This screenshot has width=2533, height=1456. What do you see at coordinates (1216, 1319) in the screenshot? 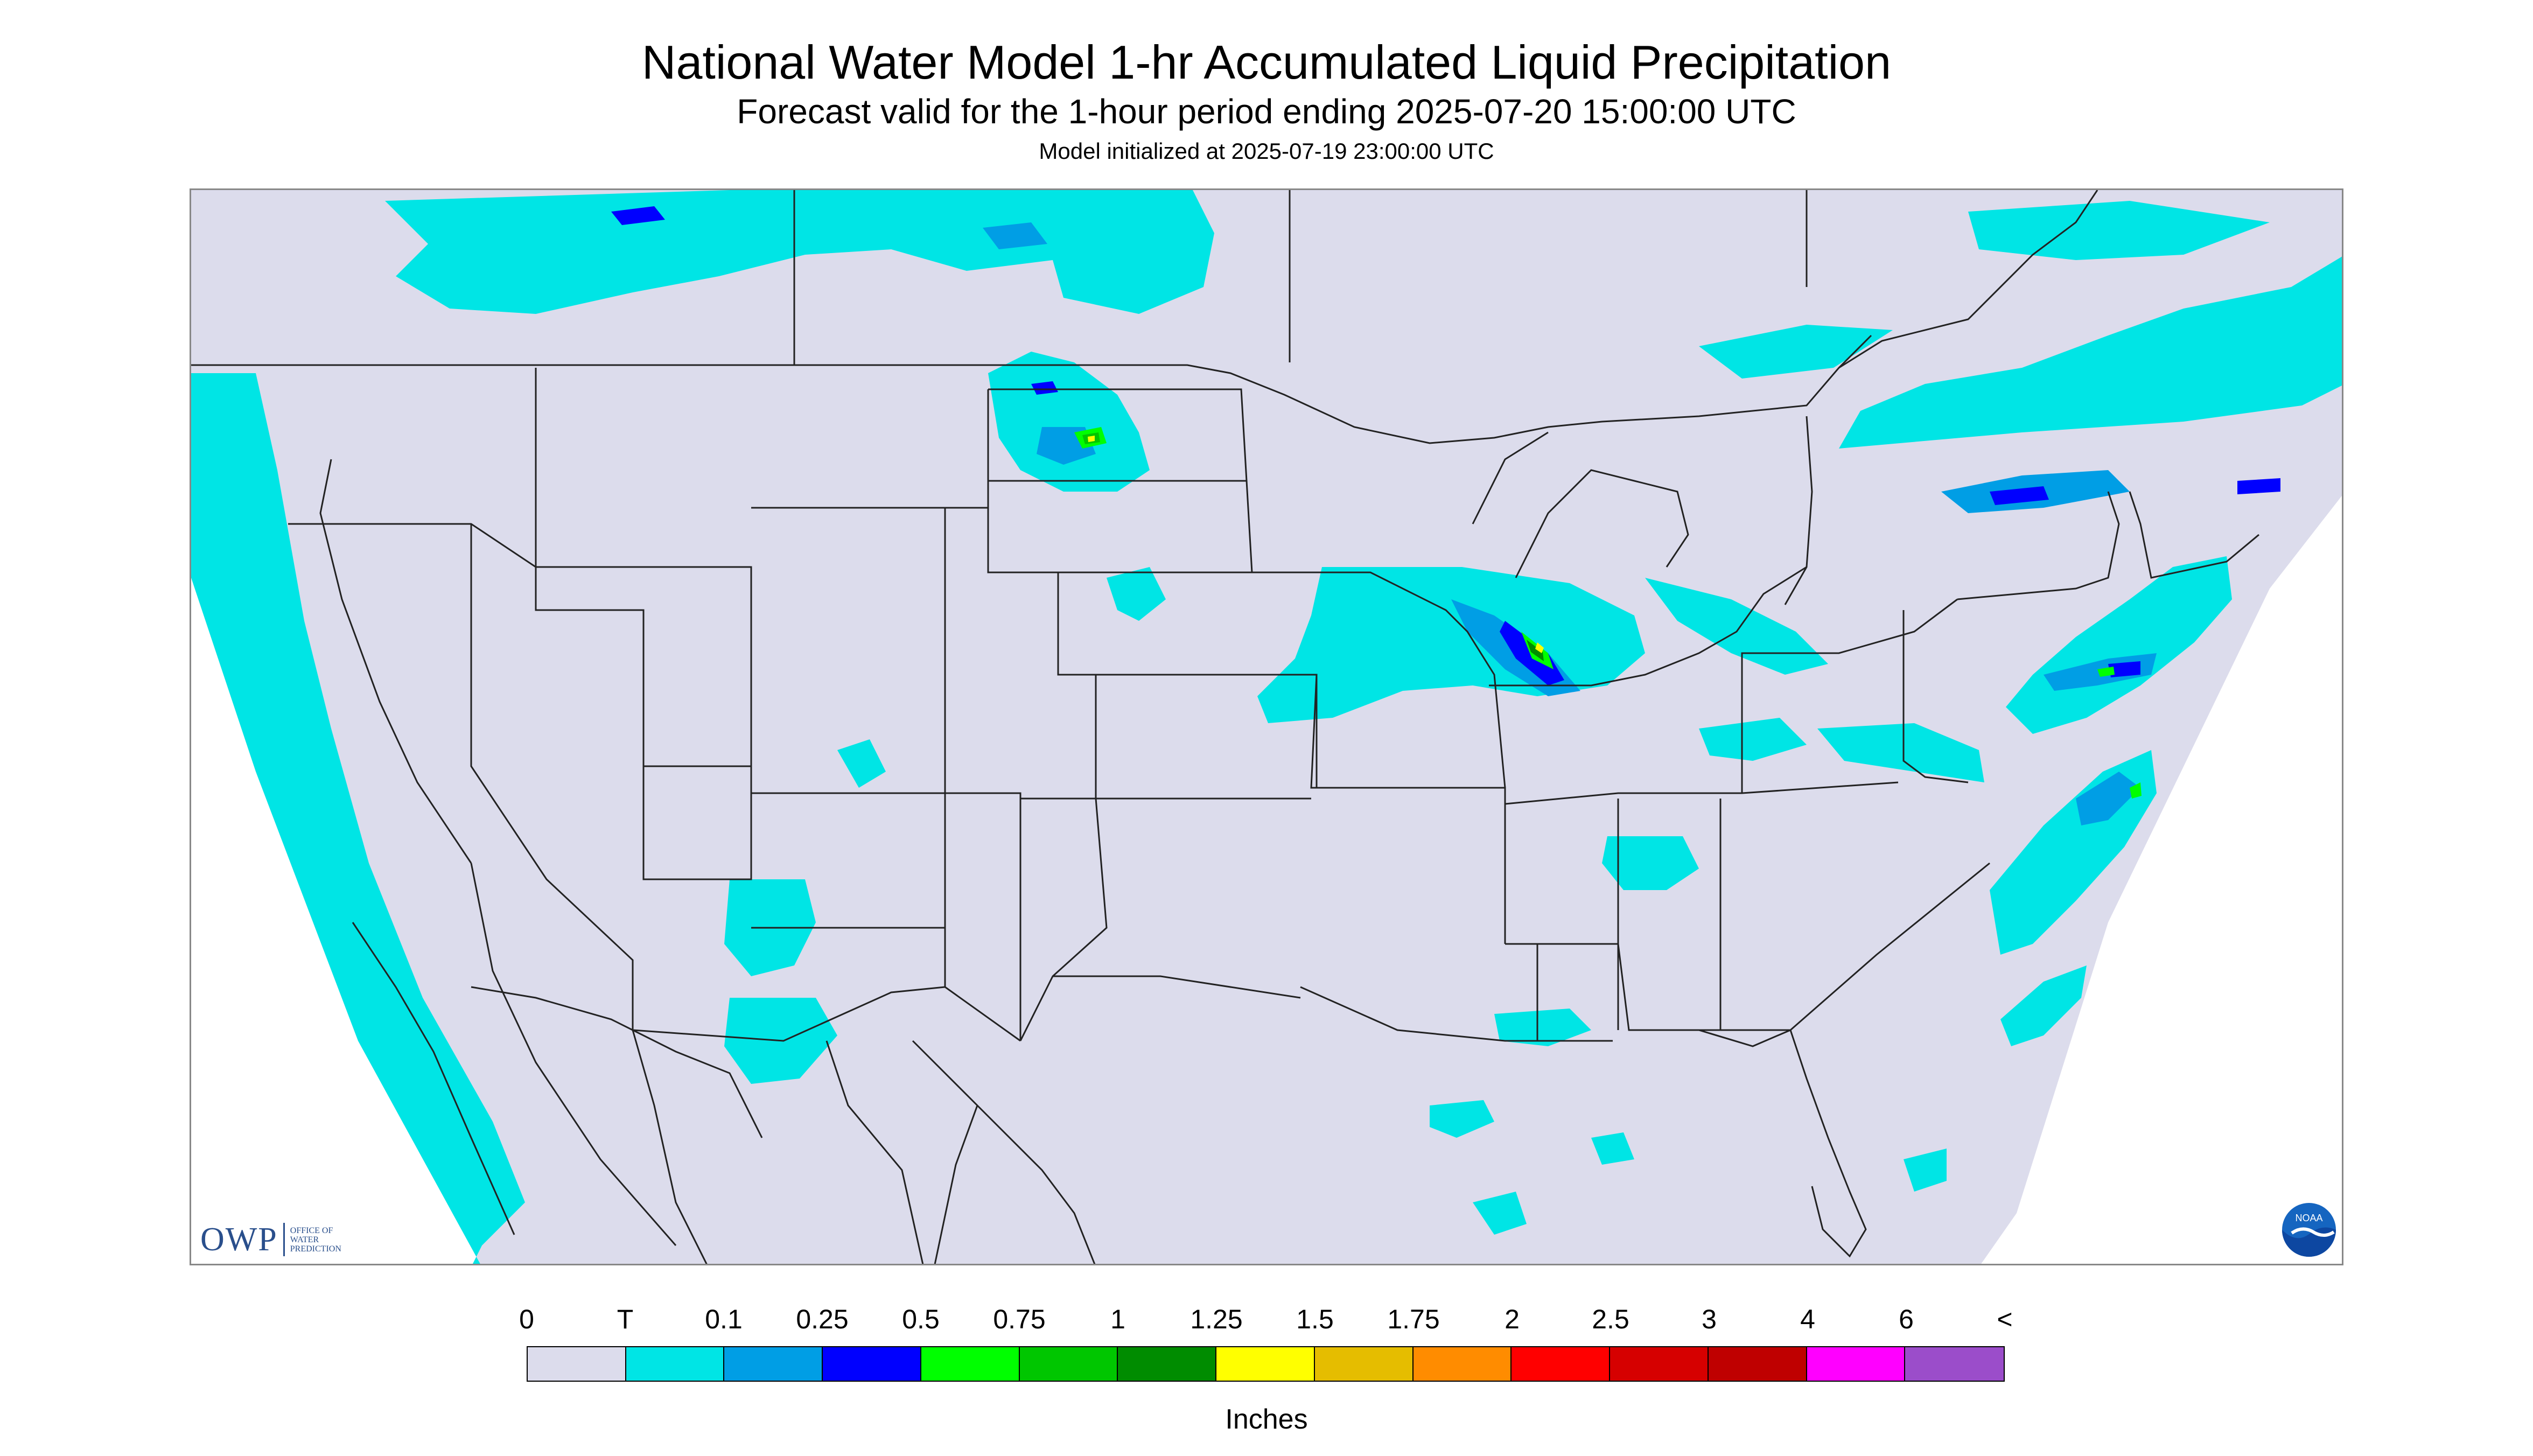
I see `legend-tick-label: 1.25` at bounding box center [1216, 1319].